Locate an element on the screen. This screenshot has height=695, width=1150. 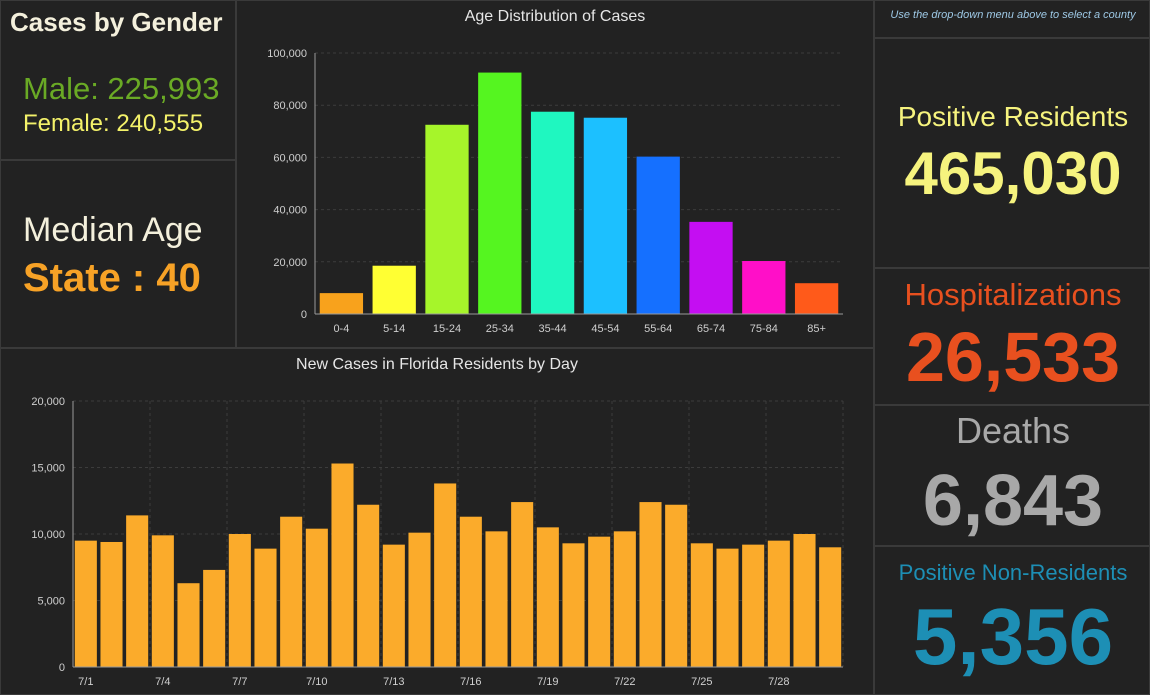
y-tick-label: 15,000 is located at coordinates (48, 469).